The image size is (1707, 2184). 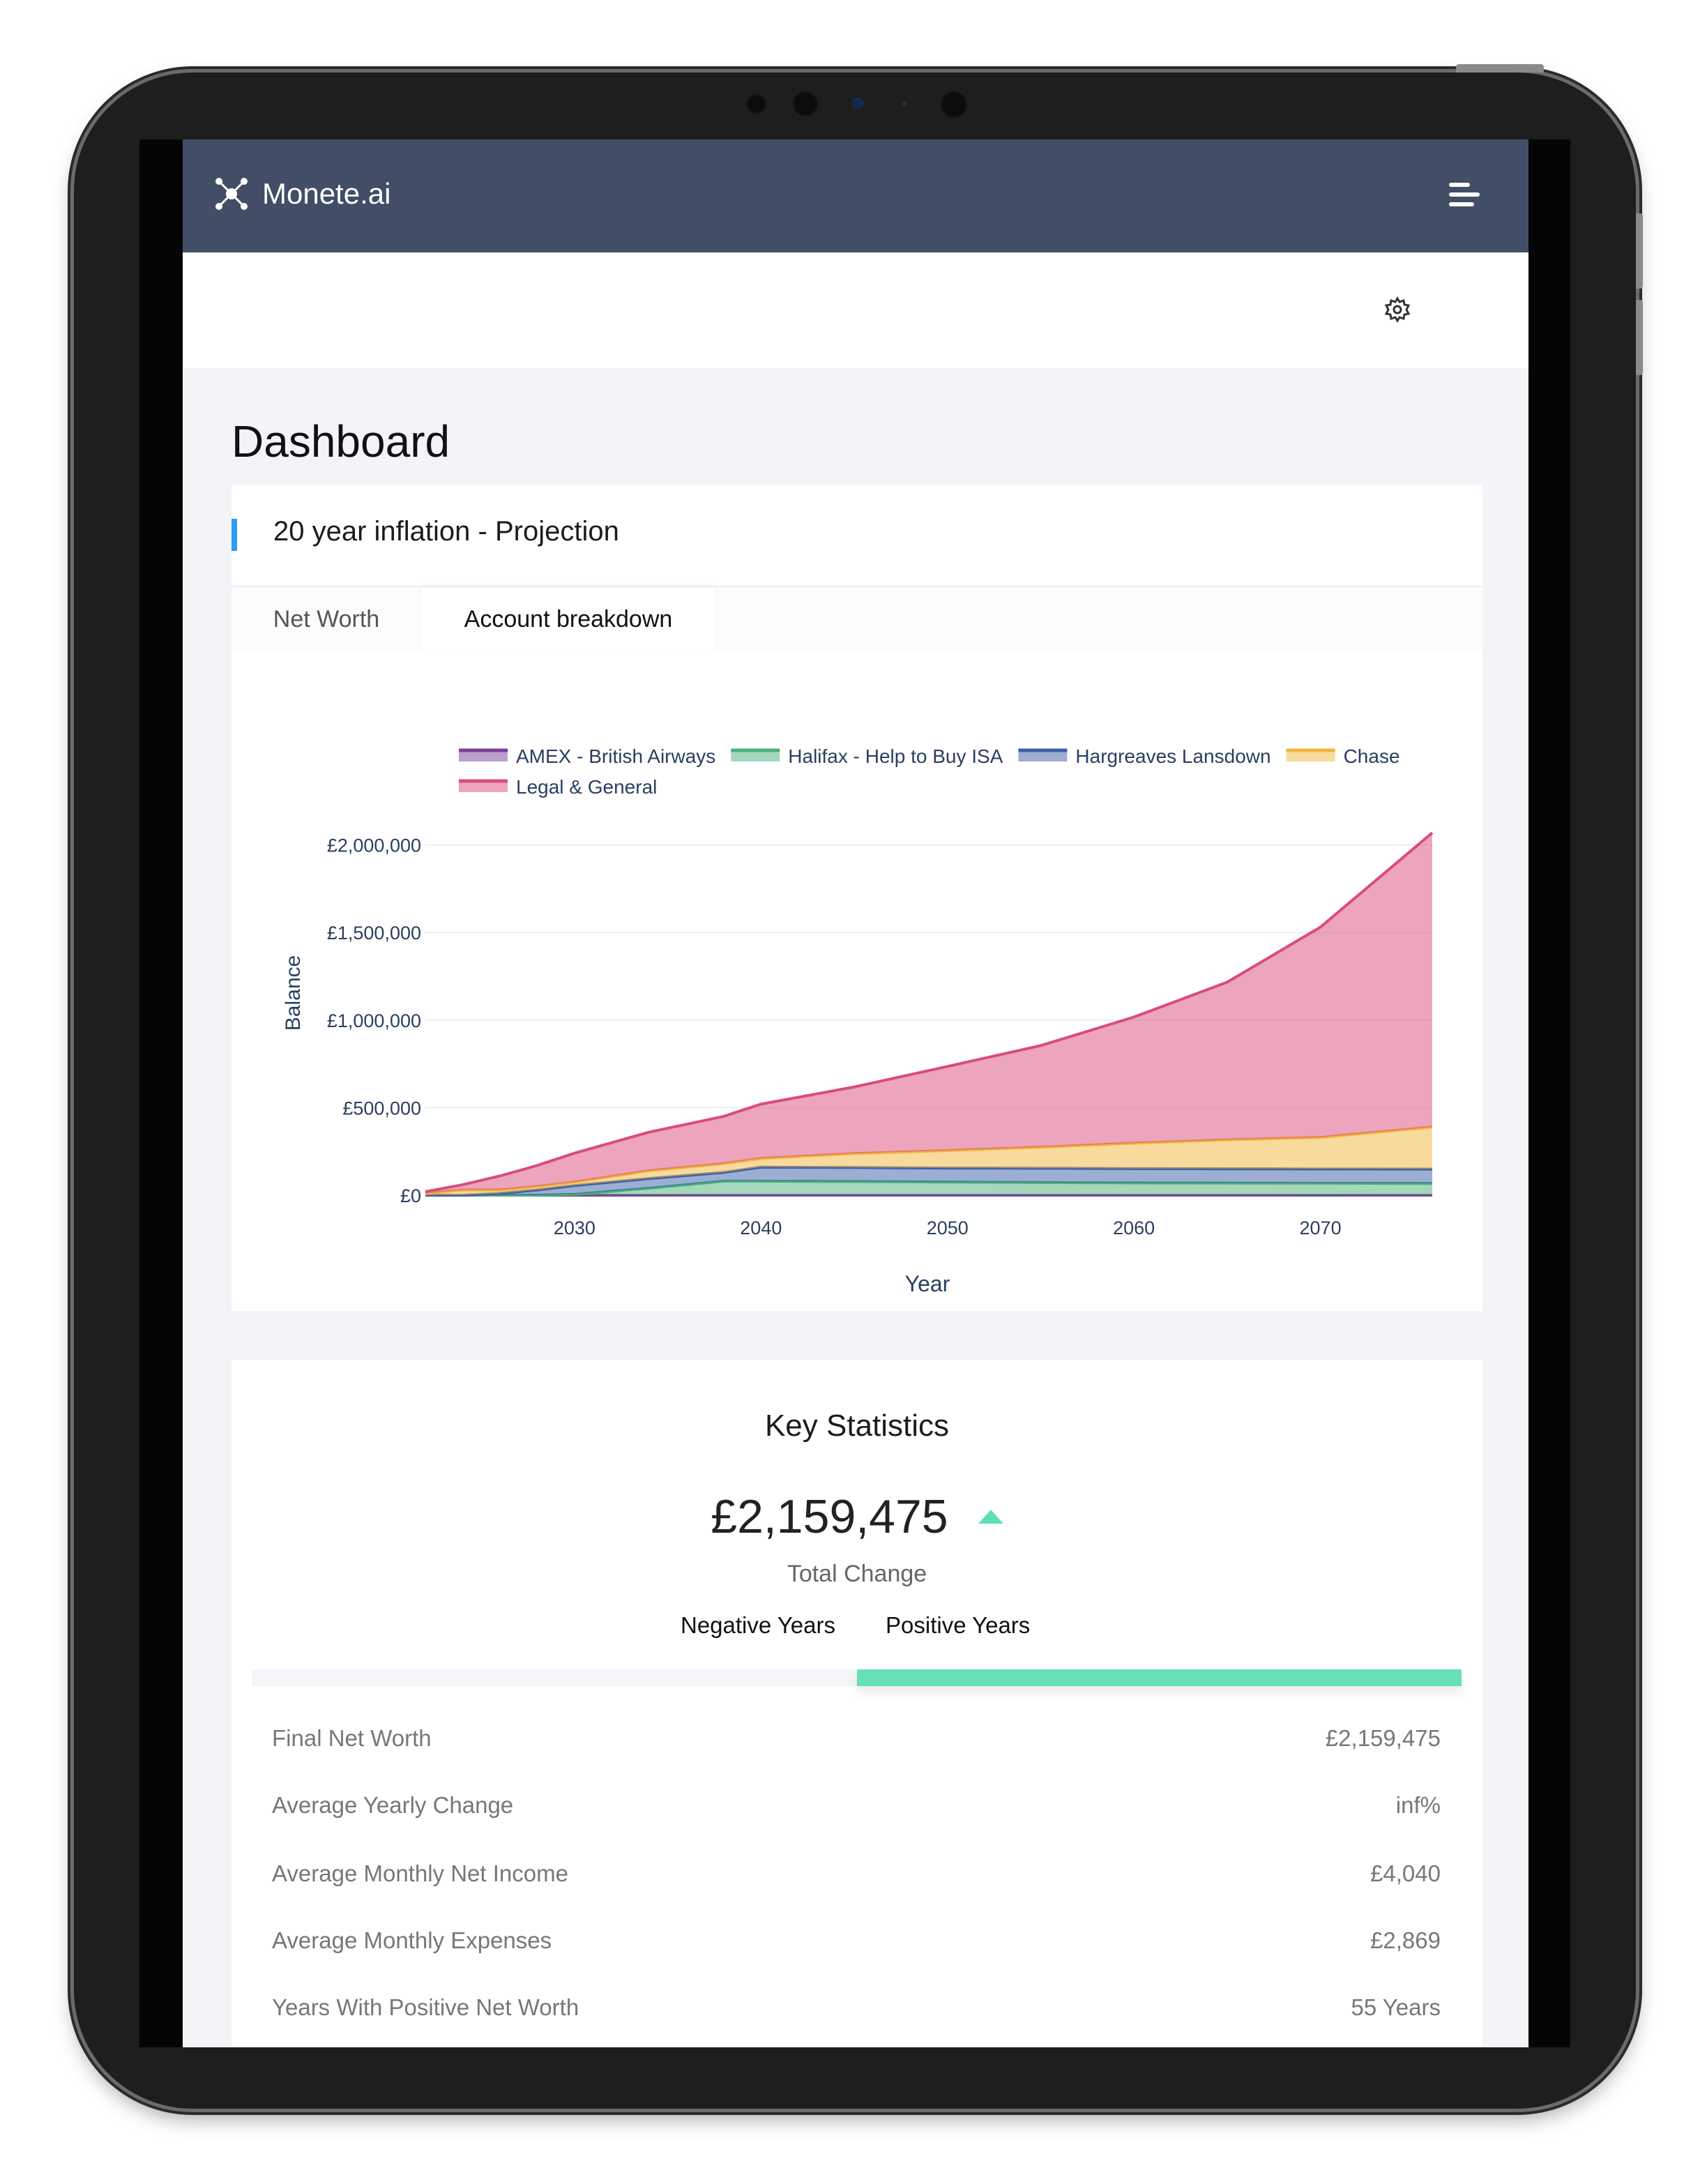 What do you see at coordinates (857, 619) in the screenshot?
I see `projection-tabs: Net Worth Account breakdown` at bounding box center [857, 619].